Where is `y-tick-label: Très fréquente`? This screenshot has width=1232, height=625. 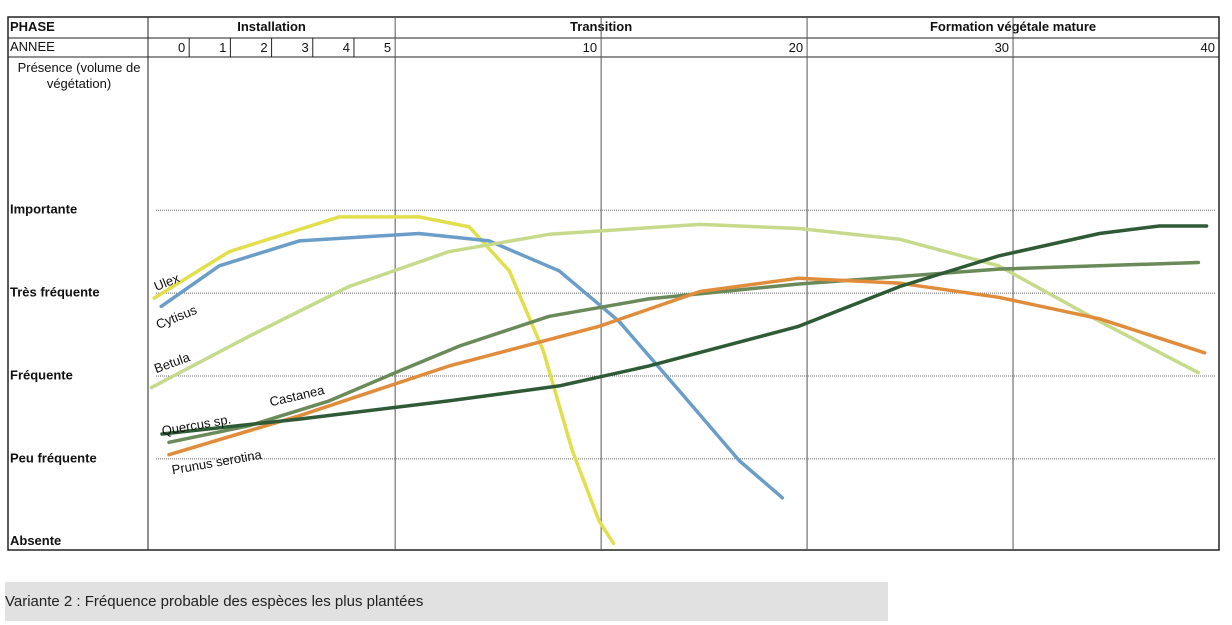 y-tick-label: Très fréquente is located at coordinates (55, 292).